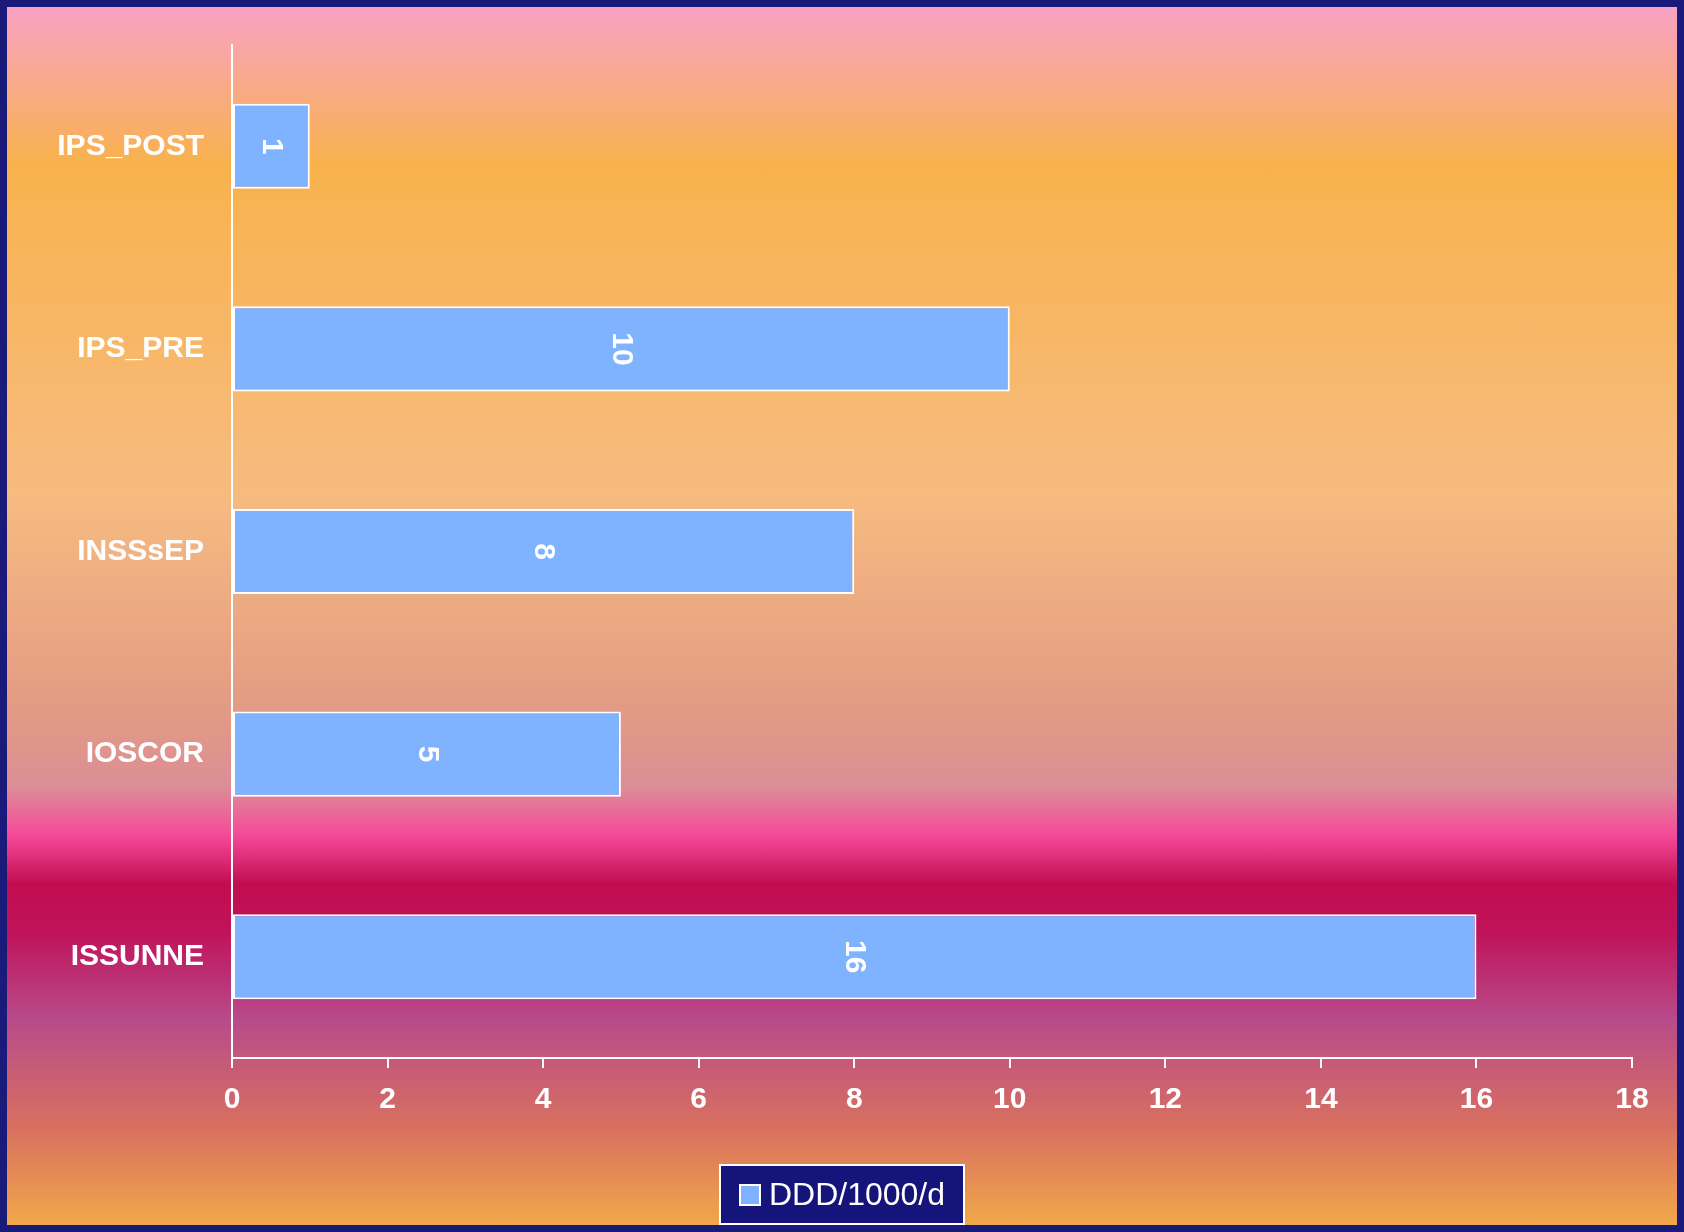 This screenshot has height=1232, width=1684. Describe the element at coordinates (130, 144) in the screenshot. I see `y-tick-label: IPS_POST` at that location.